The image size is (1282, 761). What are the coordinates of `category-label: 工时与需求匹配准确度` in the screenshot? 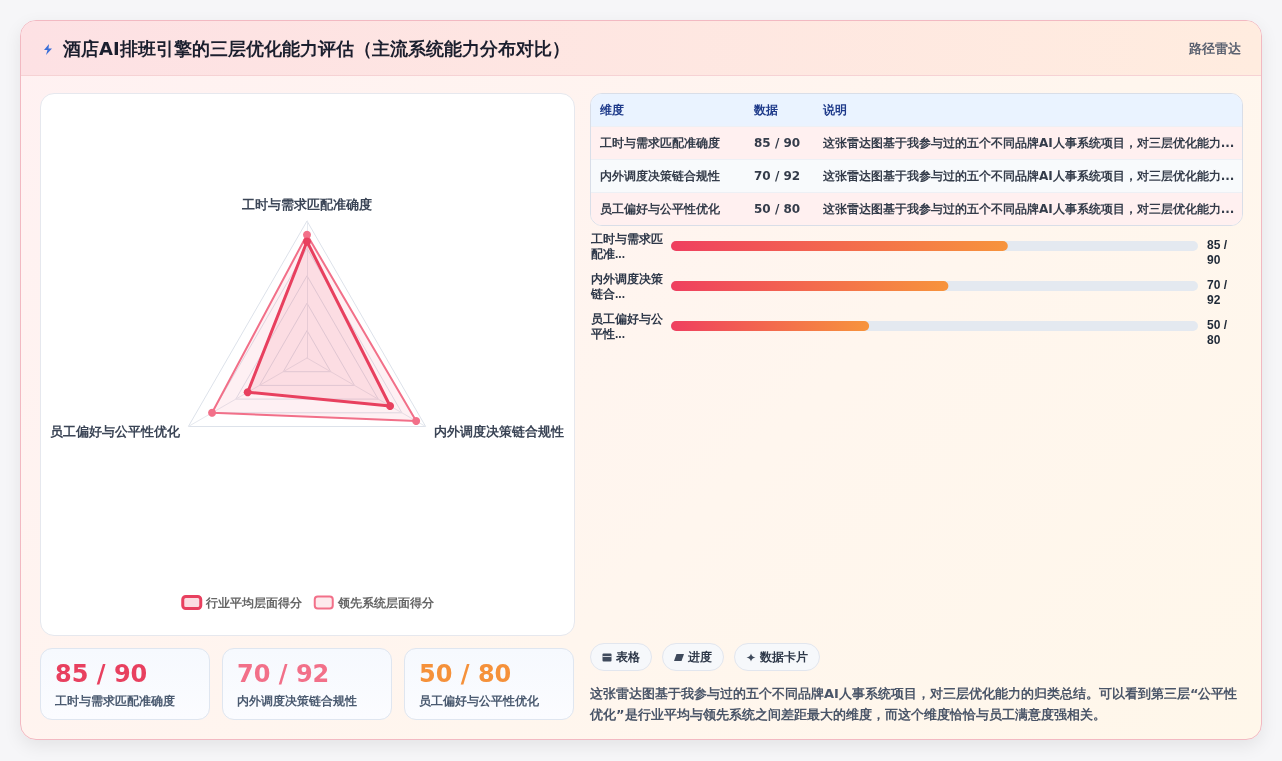 It's located at (115, 701).